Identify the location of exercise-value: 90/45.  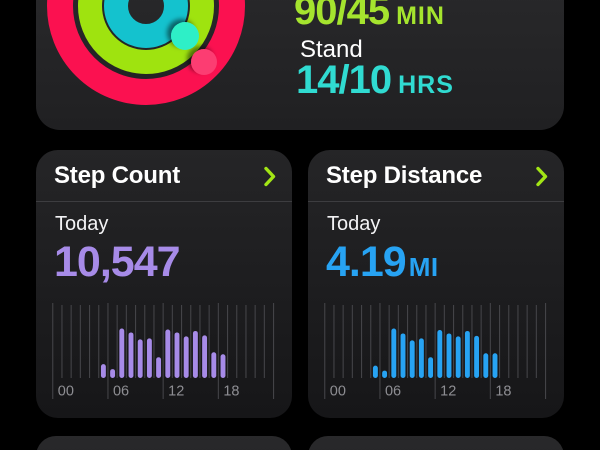
(342, 16).